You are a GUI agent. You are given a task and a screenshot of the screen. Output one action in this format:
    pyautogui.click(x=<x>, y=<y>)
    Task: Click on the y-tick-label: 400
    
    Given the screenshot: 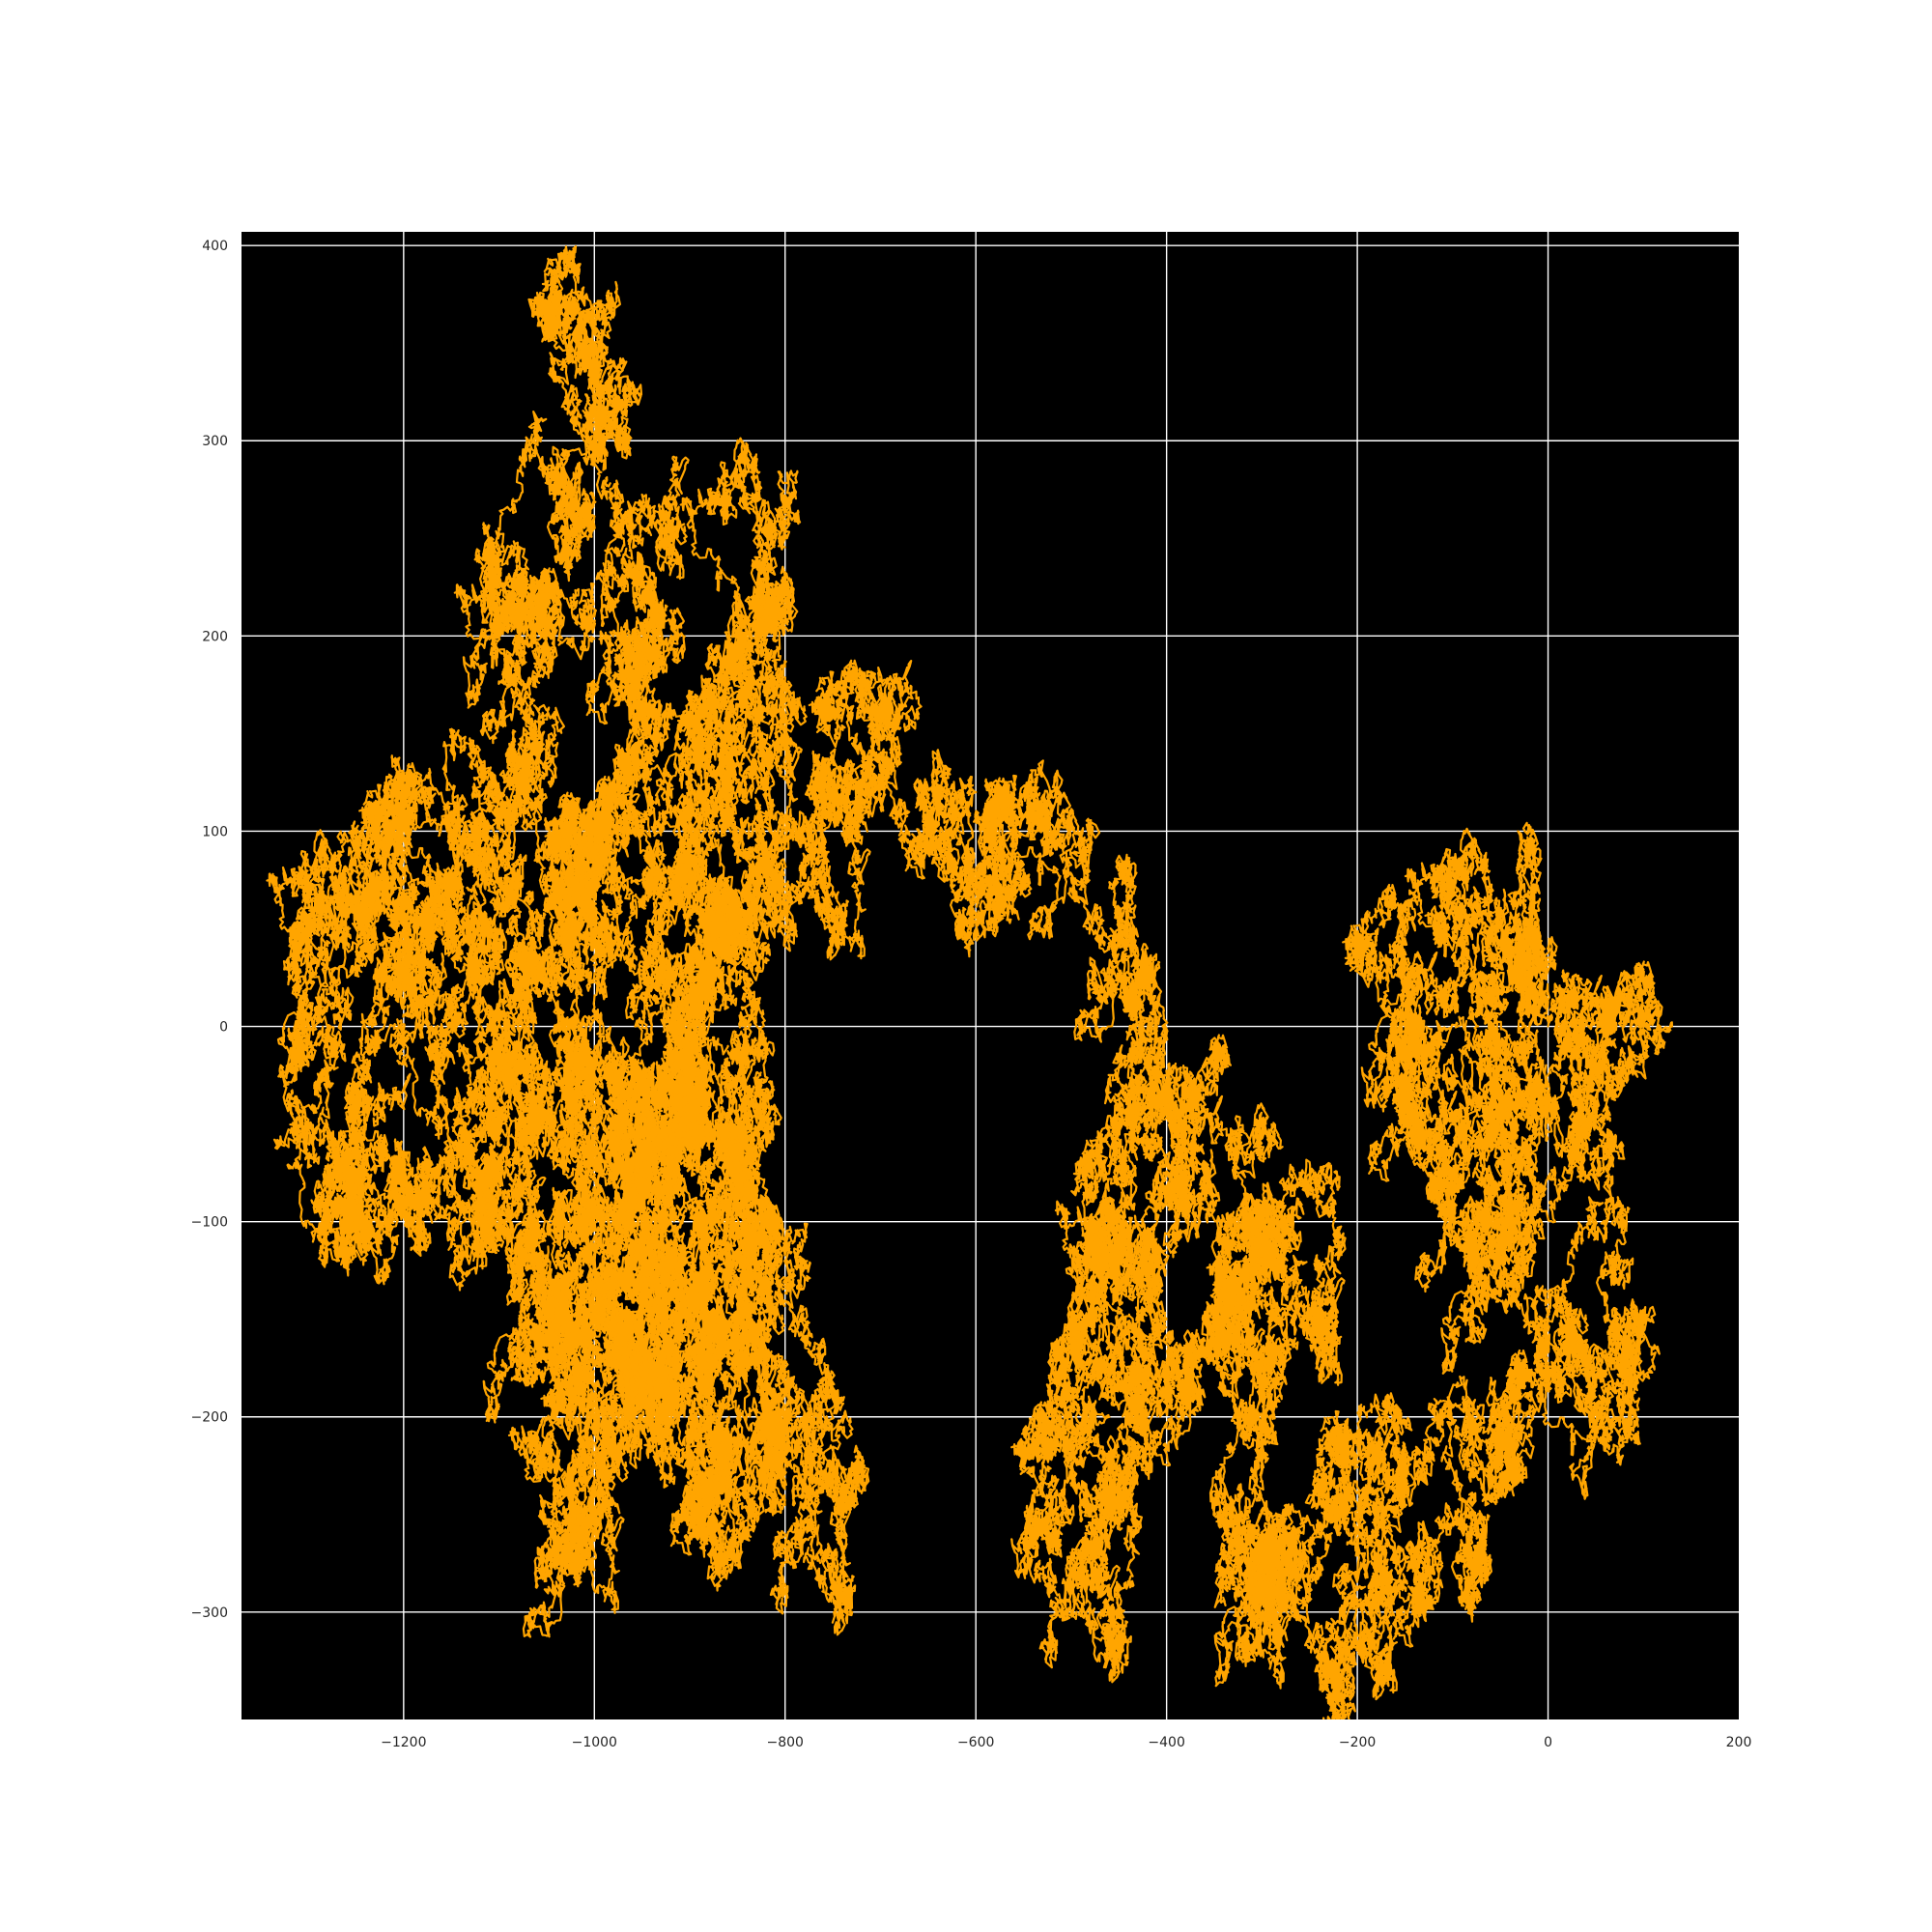 What is the action you would take?
    pyautogui.click(x=215, y=246)
    